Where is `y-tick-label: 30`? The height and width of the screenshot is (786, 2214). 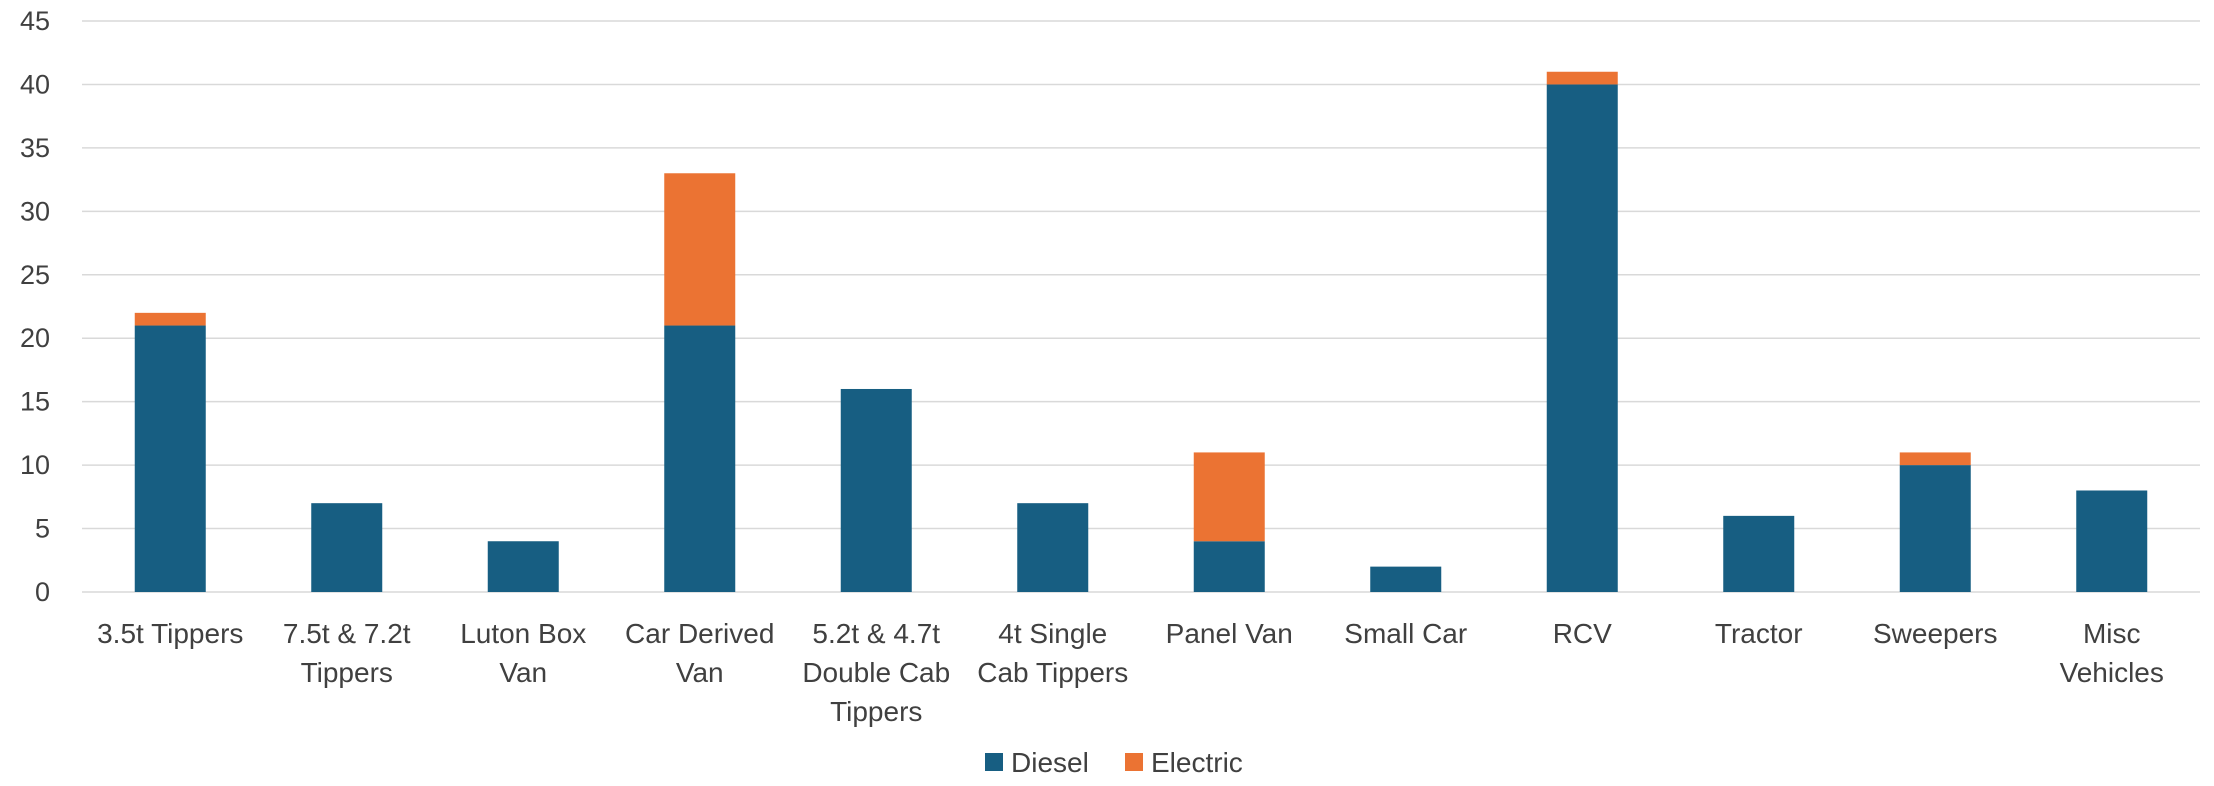
y-tick-label: 30 is located at coordinates (35, 211).